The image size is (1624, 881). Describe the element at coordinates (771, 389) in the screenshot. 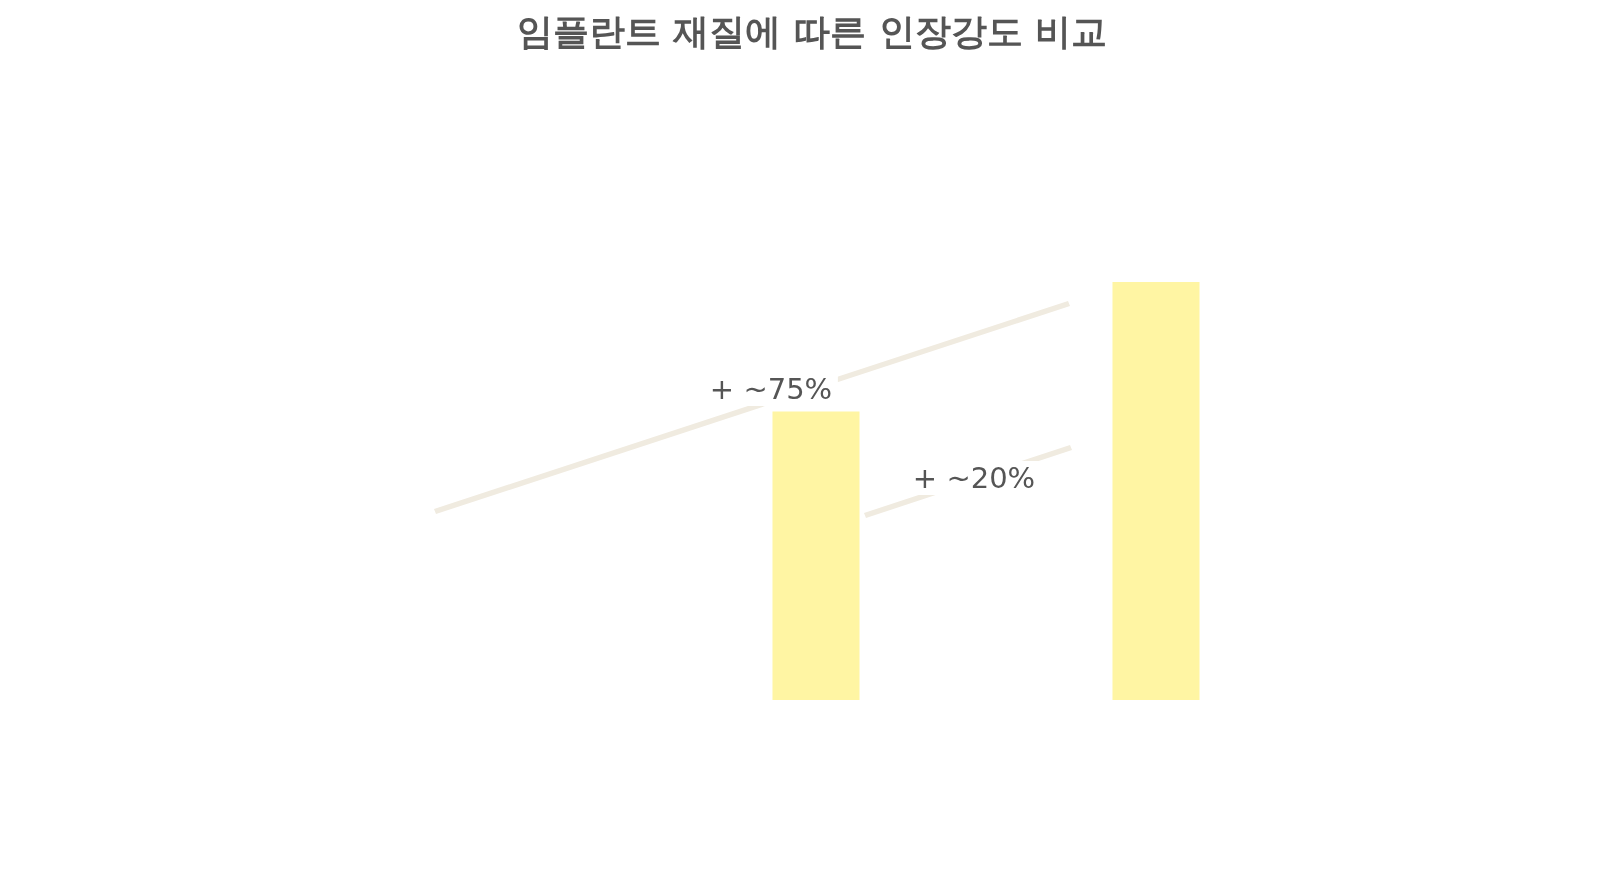

I see `annotation: + ~75%` at that location.